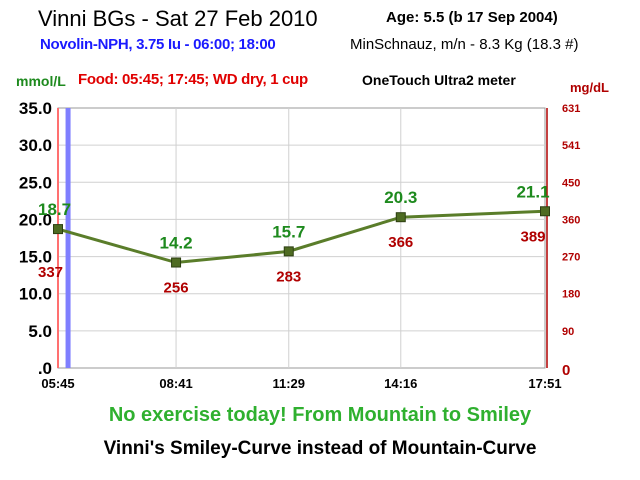 The image size is (640, 480). What do you see at coordinates (544, 383) in the screenshot?
I see `x-tick-label: 17:51` at bounding box center [544, 383].